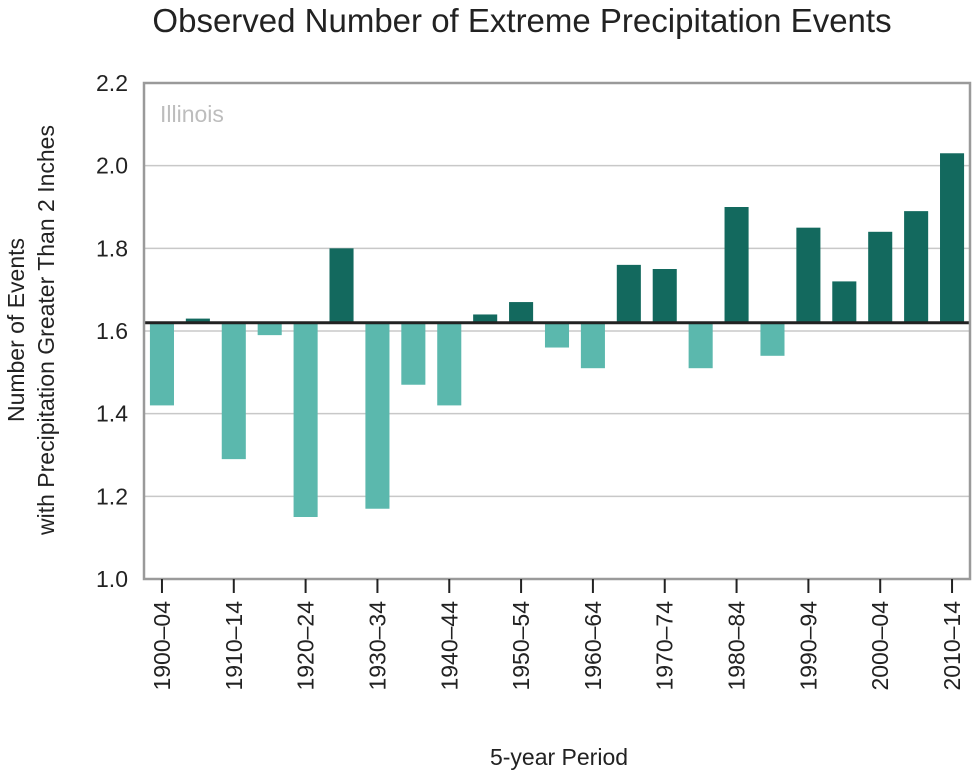 This screenshot has height=775, width=975. Describe the element at coordinates (341, 285) in the screenshot. I see `bar-1925–29` at that location.